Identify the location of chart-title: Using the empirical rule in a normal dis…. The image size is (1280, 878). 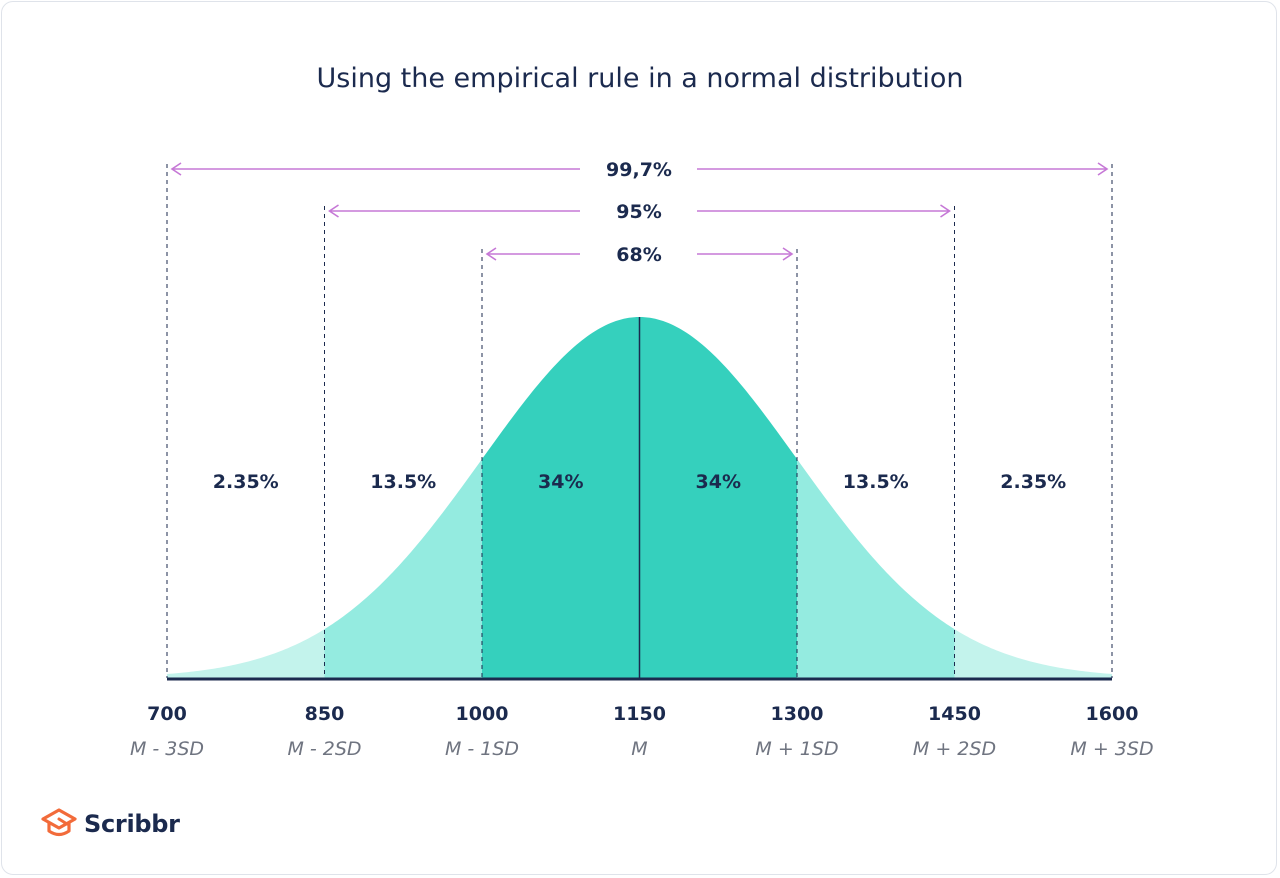
(640, 78).